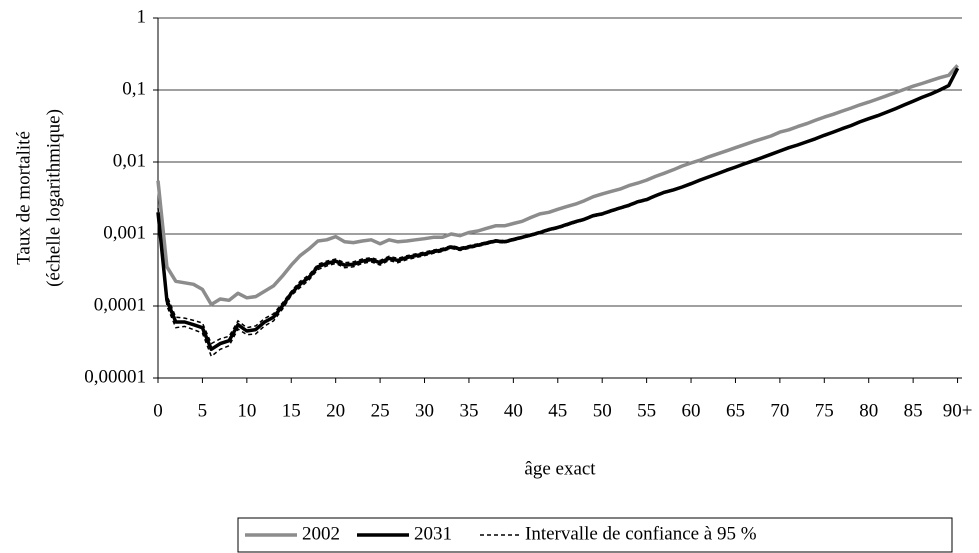  What do you see at coordinates (557, 410) in the screenshot?
I see `x-tick-label: 45` at bounding box center [557, 410].